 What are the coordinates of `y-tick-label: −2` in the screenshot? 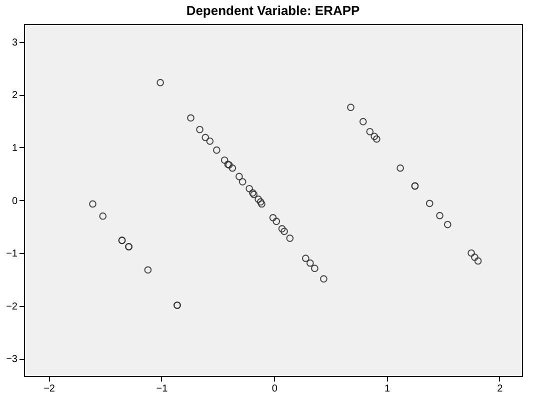 It's located at (12, 306).